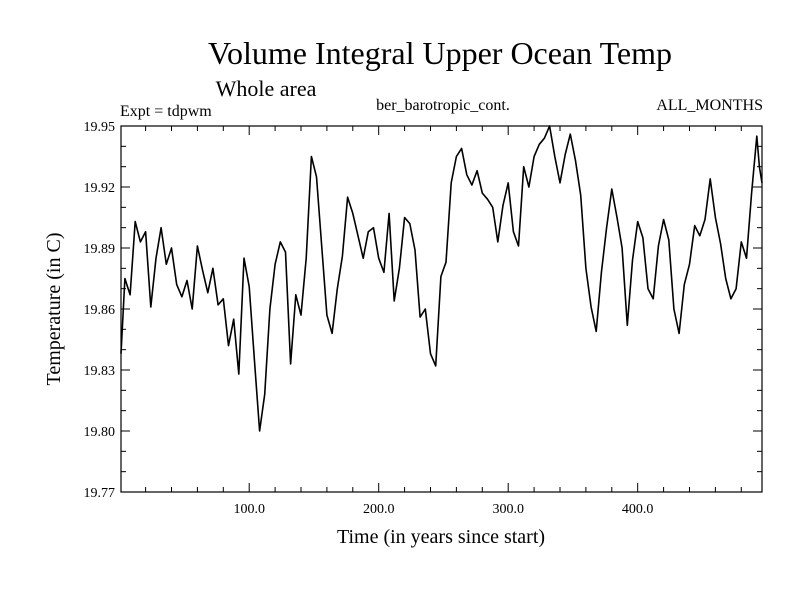  I want to click on dataset-label: ber_barotropic_cont., so click(443, 105).